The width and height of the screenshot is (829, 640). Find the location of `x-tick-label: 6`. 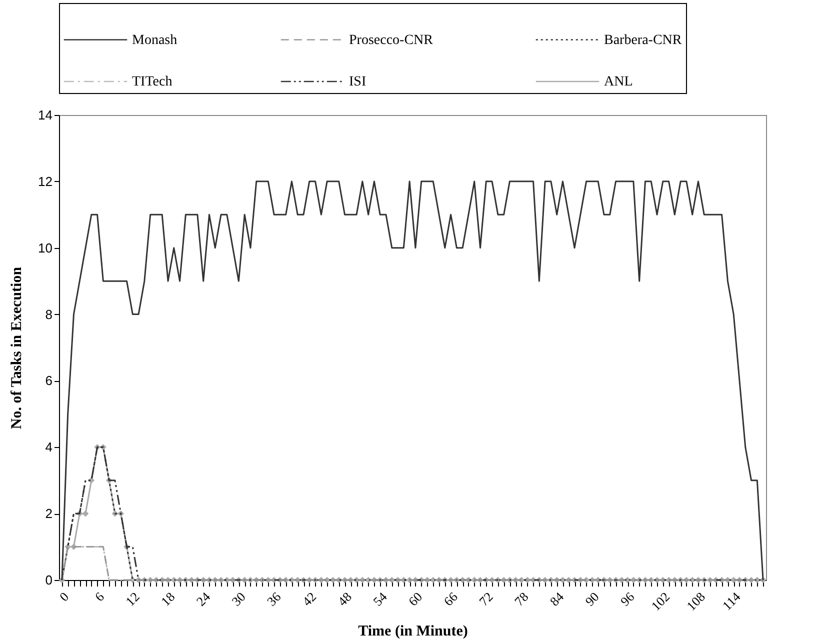

x-tick-label: 6 is located at coordinates (100, 596).